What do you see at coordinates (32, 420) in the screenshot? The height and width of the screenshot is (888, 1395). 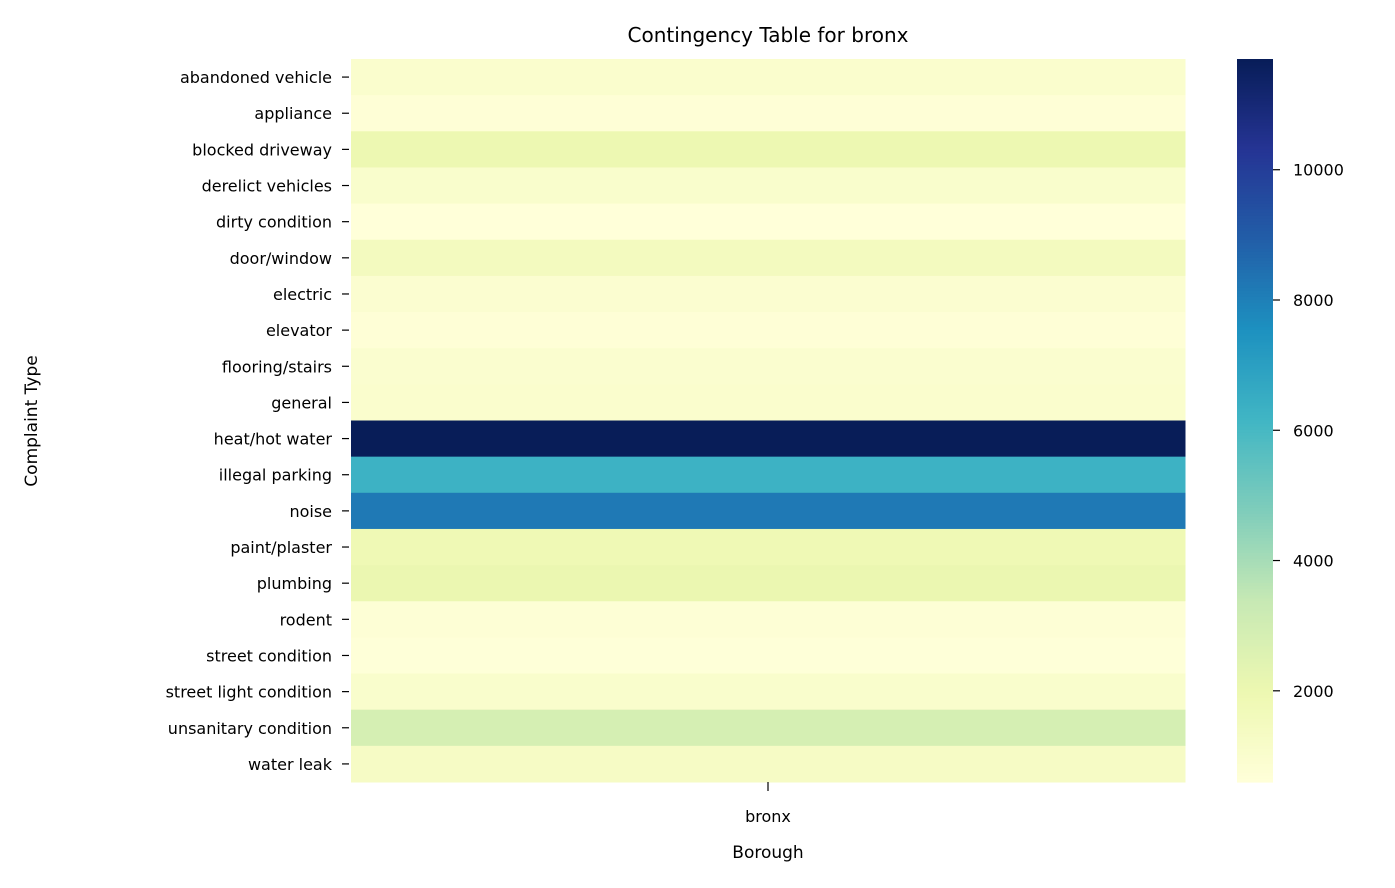 I see `y-axis-label: Complaint Type` at bounding box center [32, 420].